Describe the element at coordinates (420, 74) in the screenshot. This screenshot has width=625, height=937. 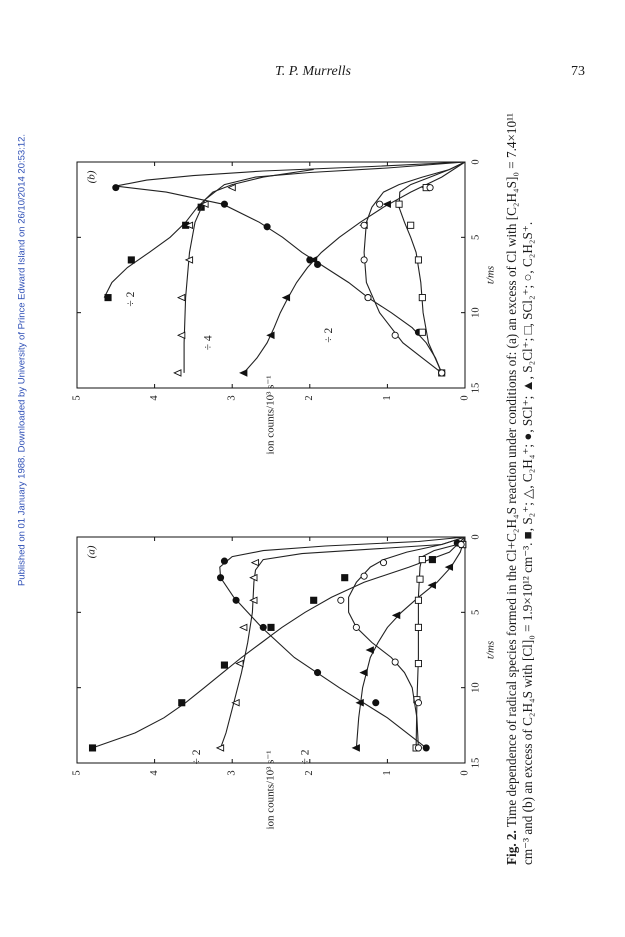
I see `page-header: T. P. Murrells 73` at that location.